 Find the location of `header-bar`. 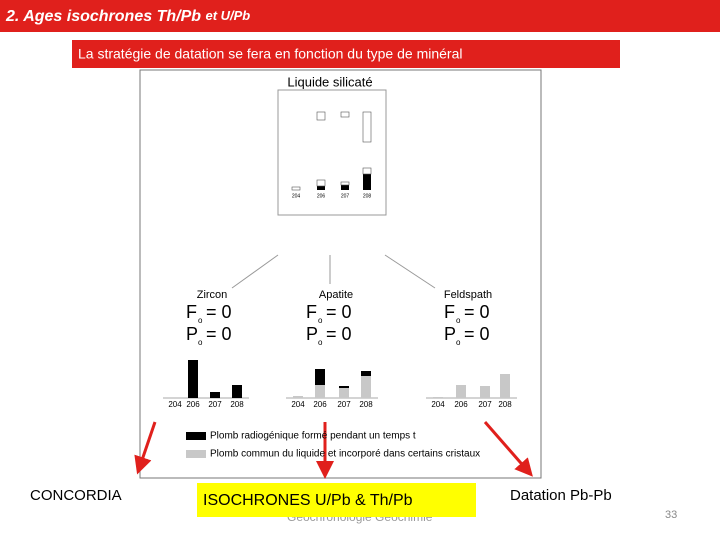

header-bar is located at coordinates (360, 16).